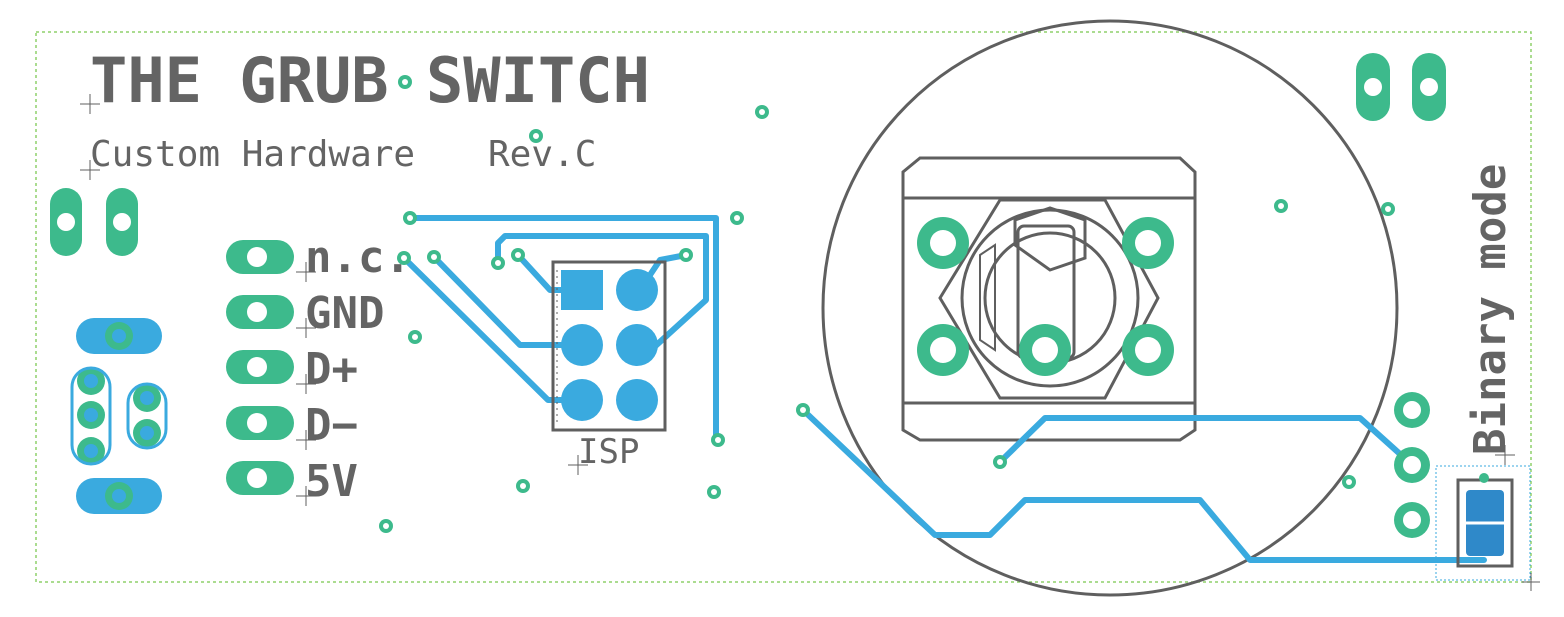 This screenshot has width=1564, height=617. I want to click on isp-label: ISP, so click(608, 452).